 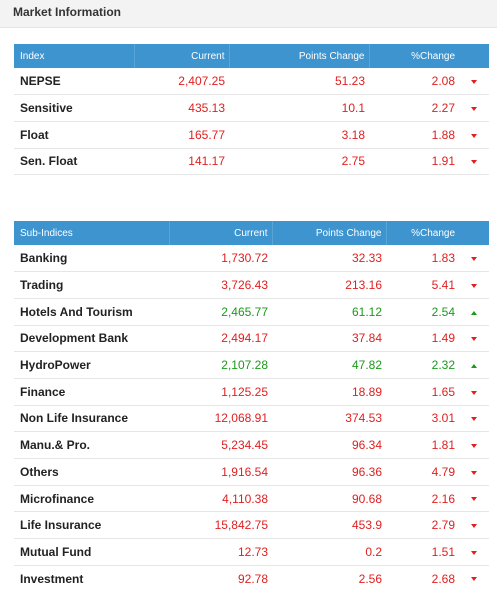 I want to click on row-name: Sensitive, so click(x=74, y=108).